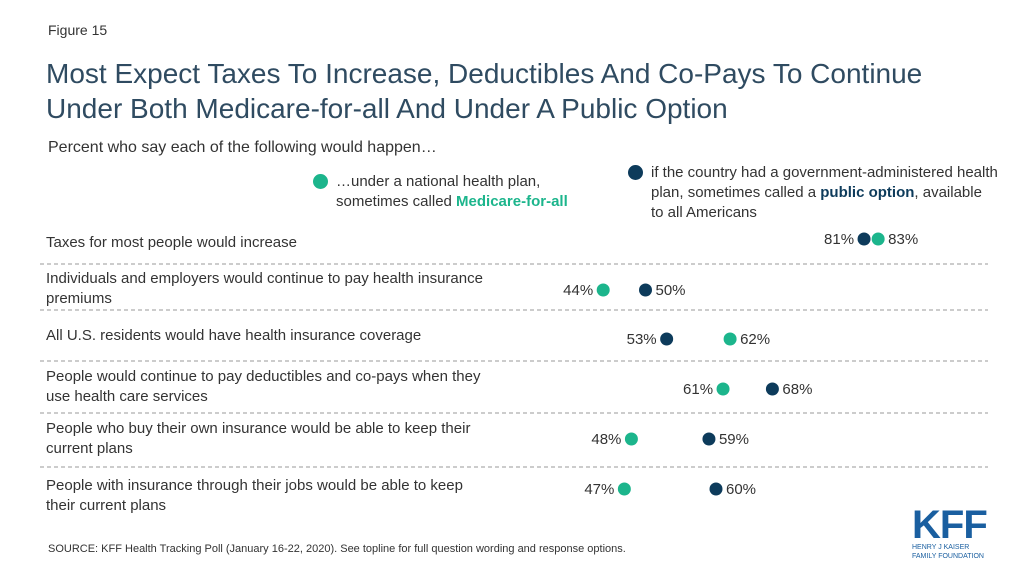 The width and height of the screenshot is (1024, 576). Describe the element at coordinates (320, 181) in the screenshot. I see `legend-medicare-dot` at that location.